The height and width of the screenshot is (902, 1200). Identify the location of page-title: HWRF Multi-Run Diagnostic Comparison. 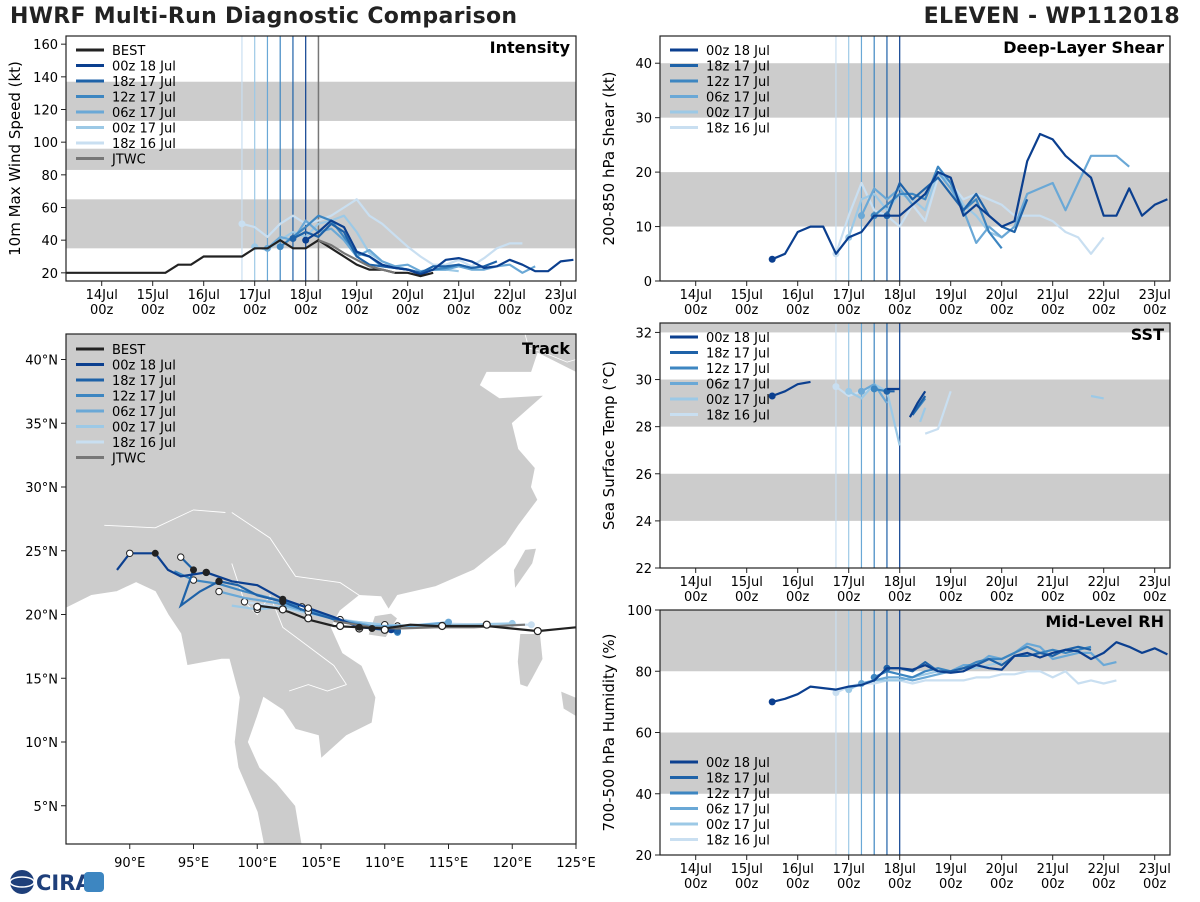
(264, 16).